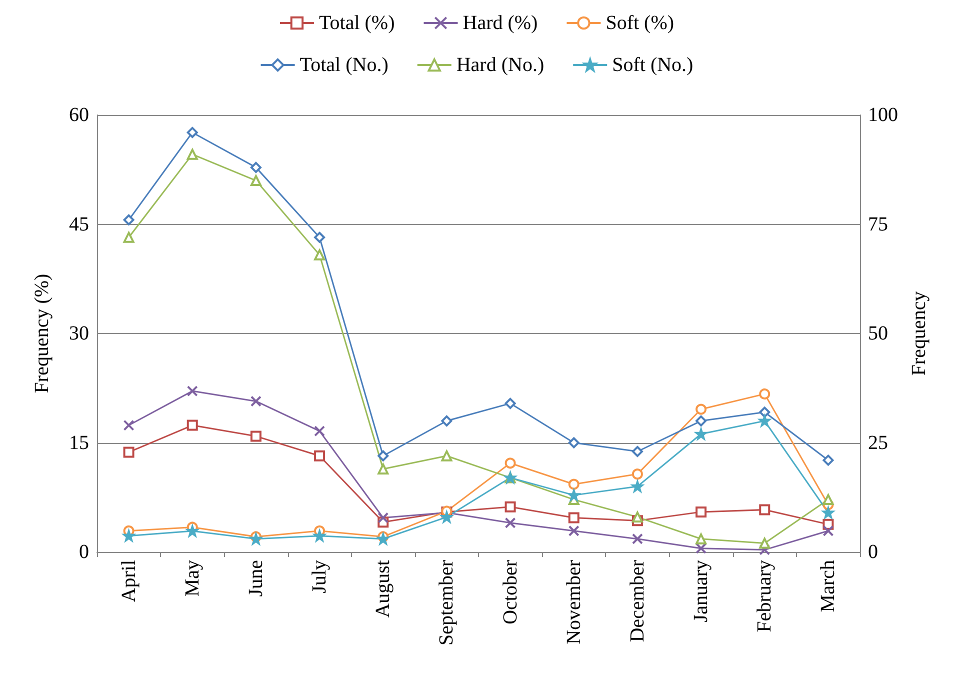 The height and width of the screenshot is (690, 953). What do you see at coordinates (84, 552) in the screenshot?
I see `y-tick-label: 0` at bounding box center [84, 552].